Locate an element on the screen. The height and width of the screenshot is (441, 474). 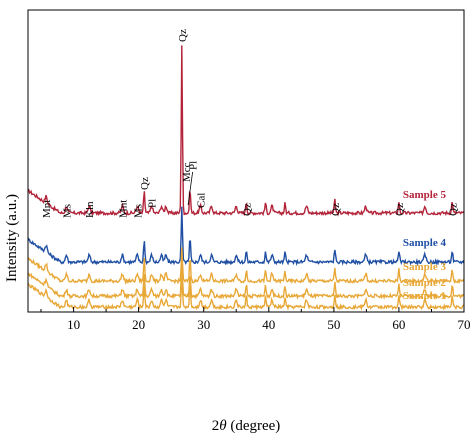
series-label-4: Sample 2 is located at coordinates (425, 283).